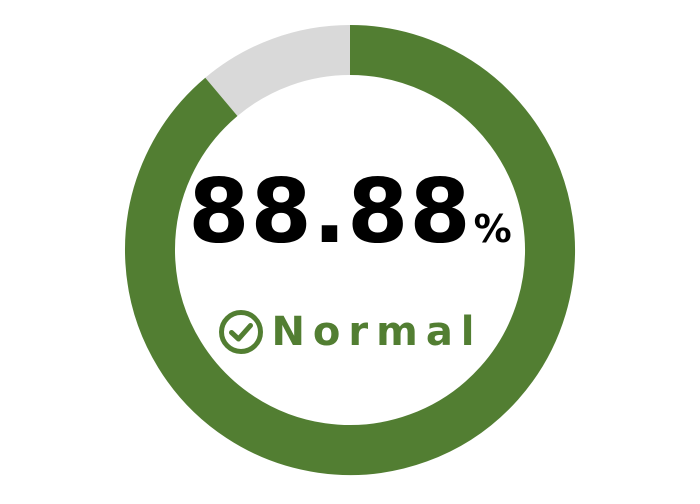 The width and height of the screenshot is (700, 504). Describe the element at coordinates (241, 332) in the screenshot. I see `check-circle-icon` at that location.